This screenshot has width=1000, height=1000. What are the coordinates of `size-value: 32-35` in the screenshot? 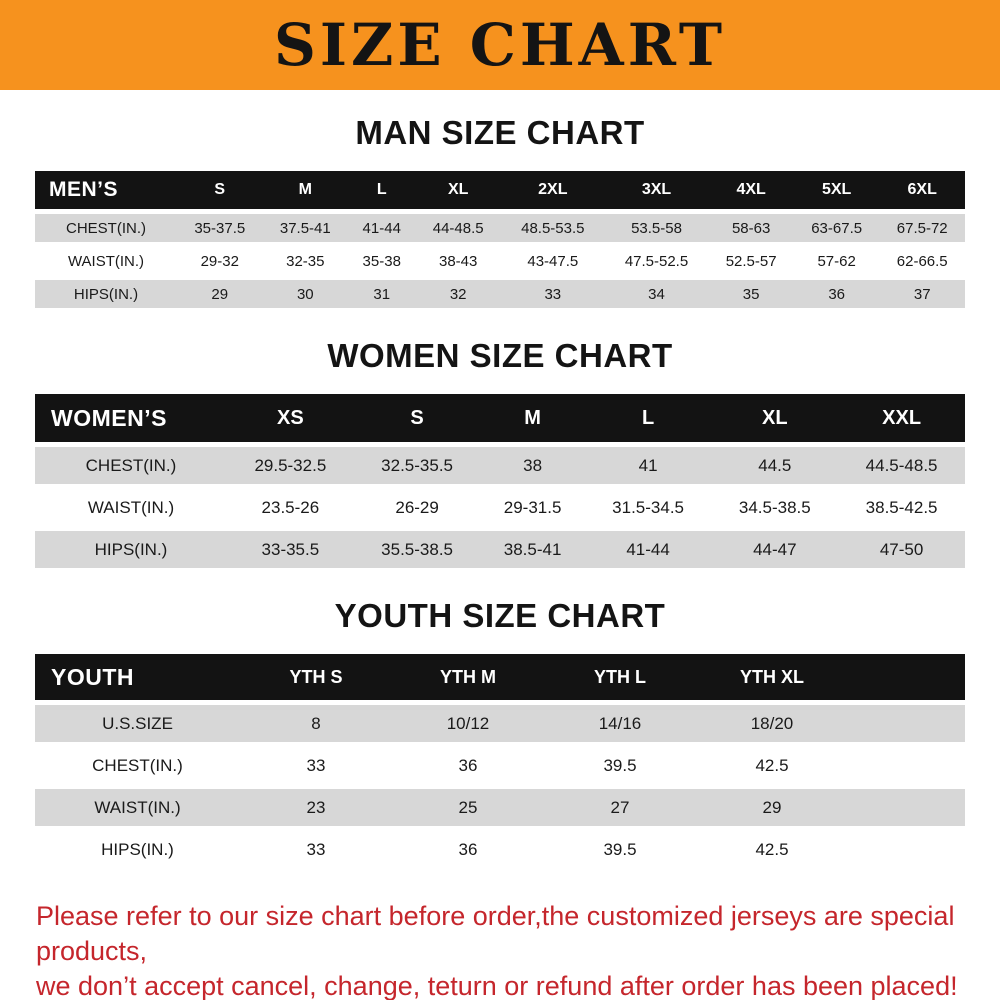 It's located at (305, 261).